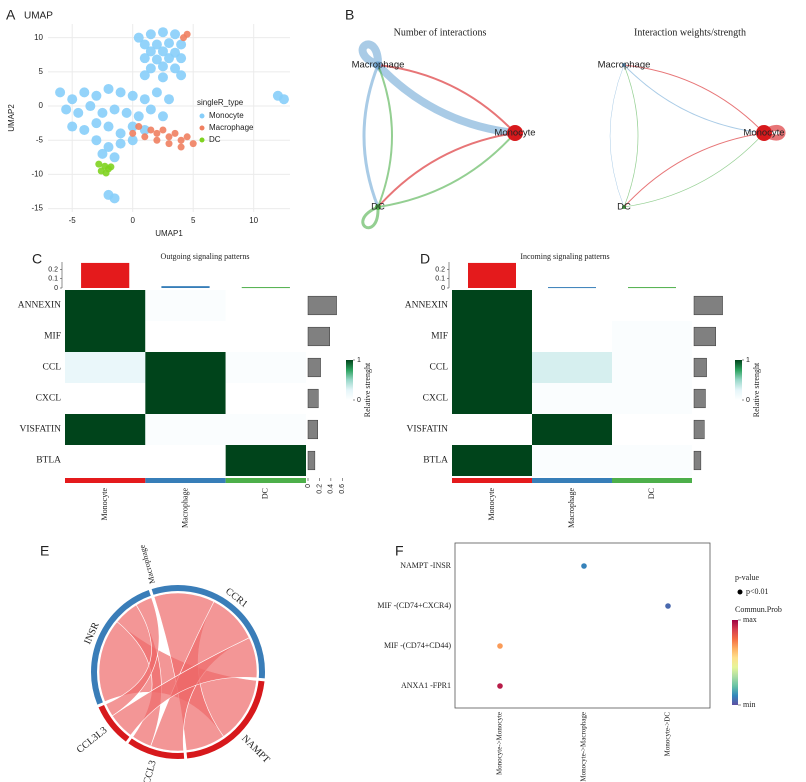 The height and width of the screenshot is (782, 806). I want to click on y-tick-label: MIF -(CD74+CXCR4), so click(414, 605).